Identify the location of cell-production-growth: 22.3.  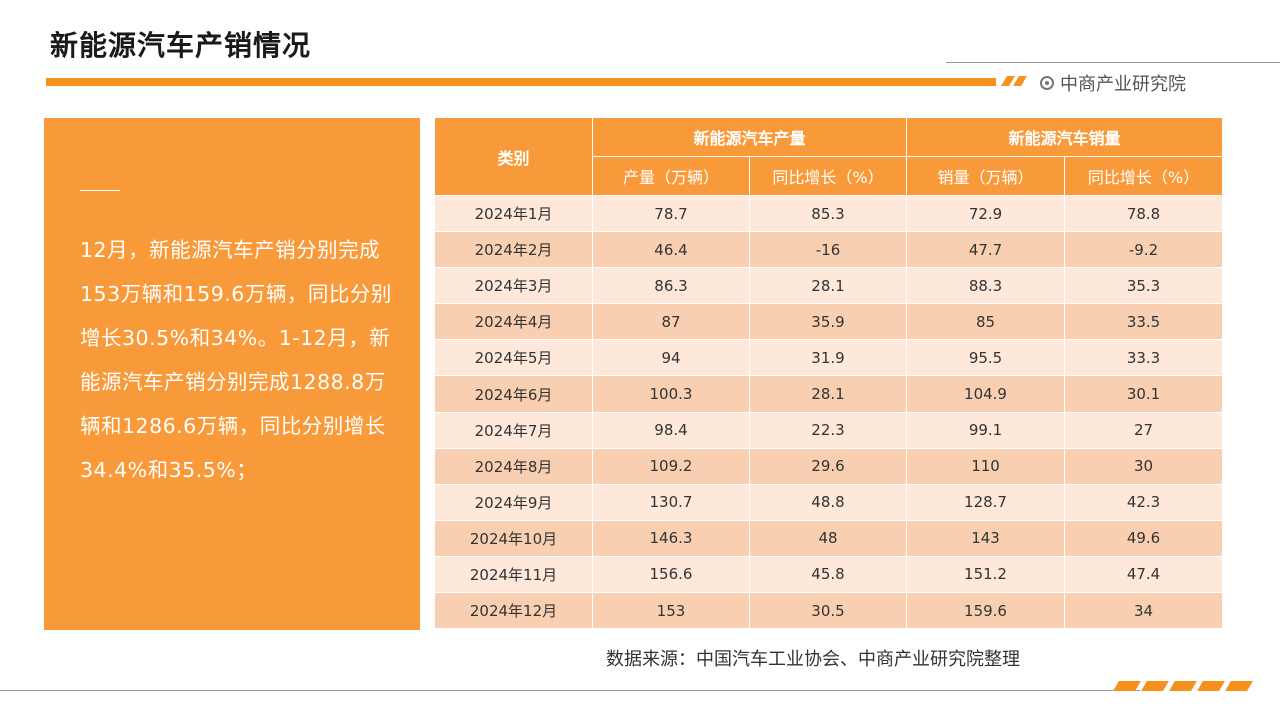
(828, 430).